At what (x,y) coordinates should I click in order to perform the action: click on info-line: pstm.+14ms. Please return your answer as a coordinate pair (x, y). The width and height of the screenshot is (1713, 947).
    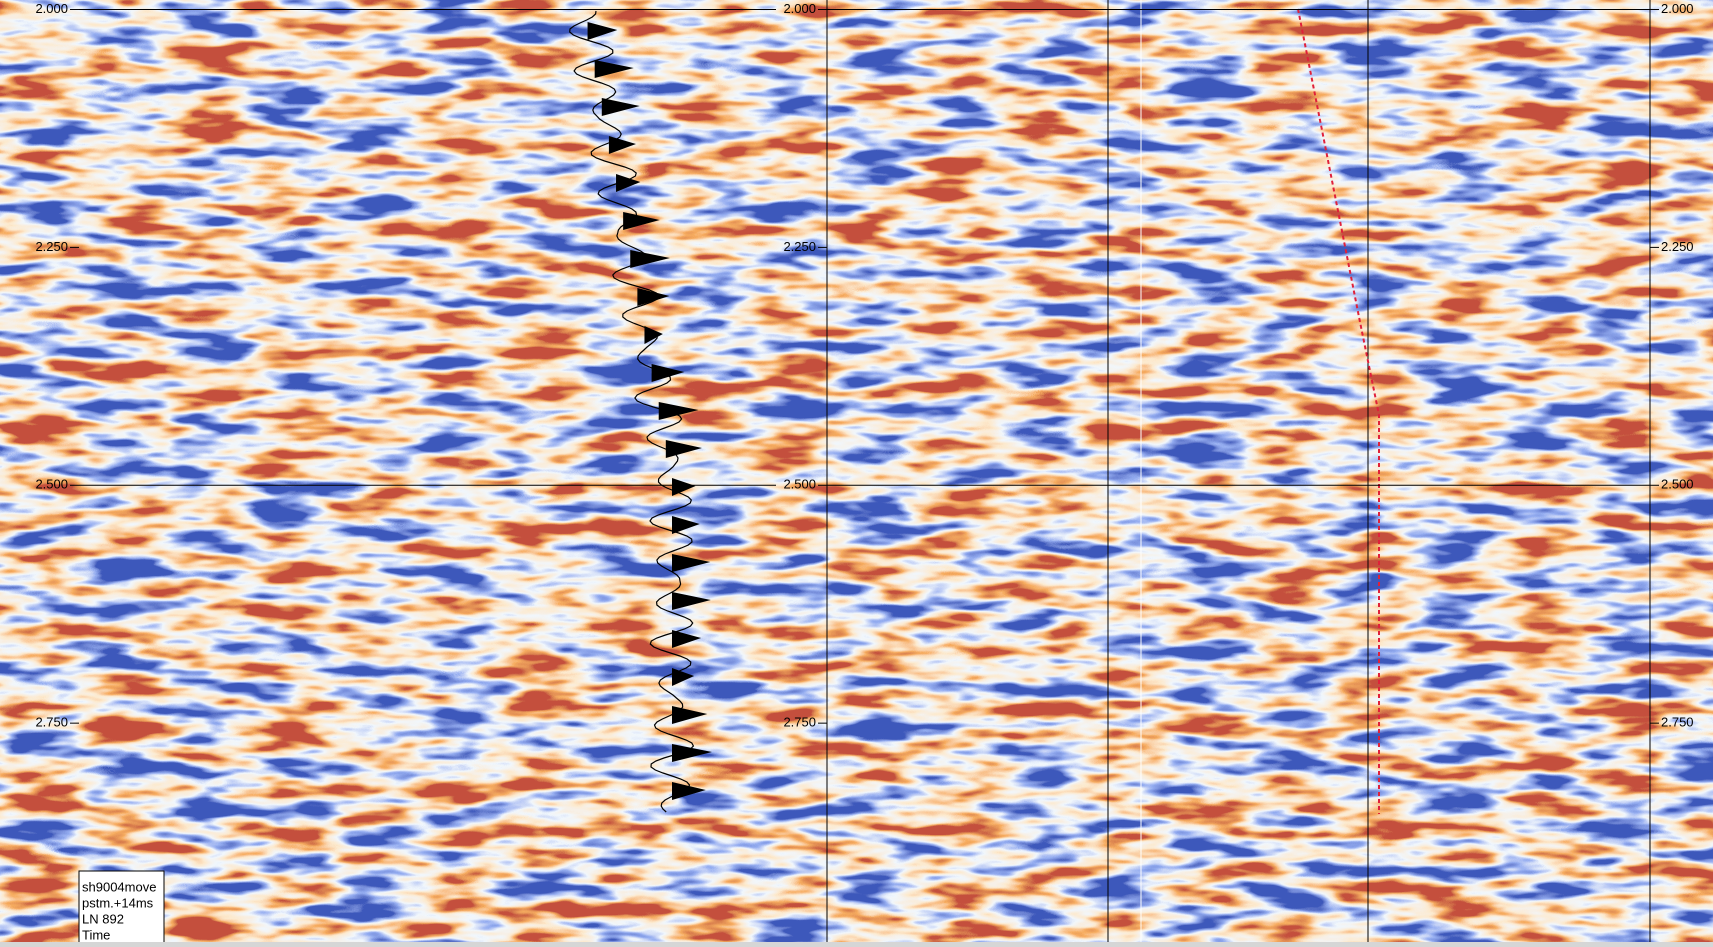
    Looking at the image, I should click on (118, 902).